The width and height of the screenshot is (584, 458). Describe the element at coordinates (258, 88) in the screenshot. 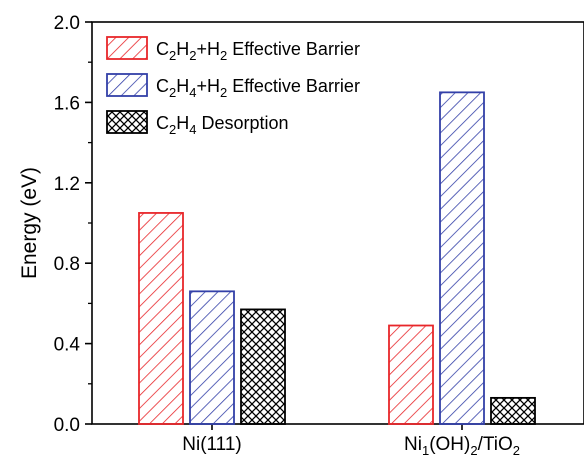

I see `legend-label: C2H4+H2 Effective Barrier` at that location.